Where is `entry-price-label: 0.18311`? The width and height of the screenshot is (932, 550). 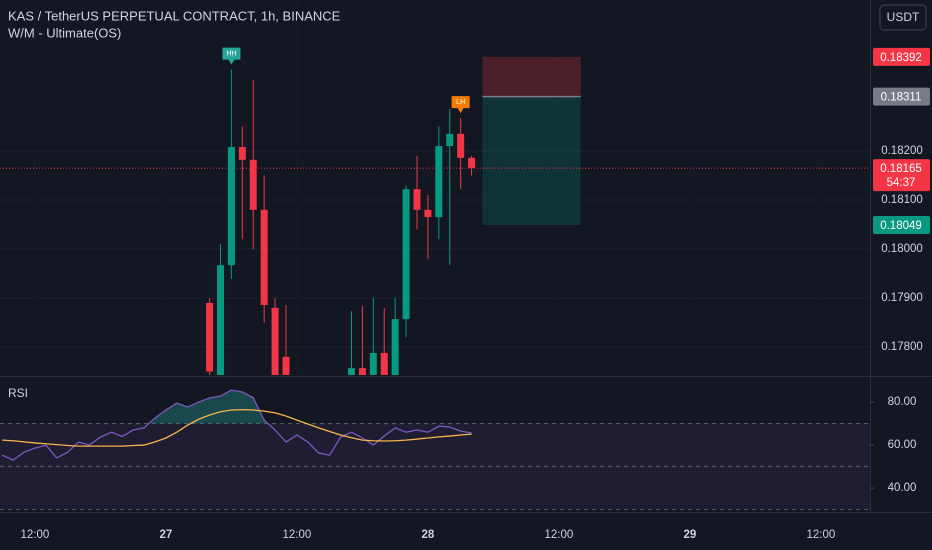
entry-price-label: 0.18311 is located at coordinates (901, 98).